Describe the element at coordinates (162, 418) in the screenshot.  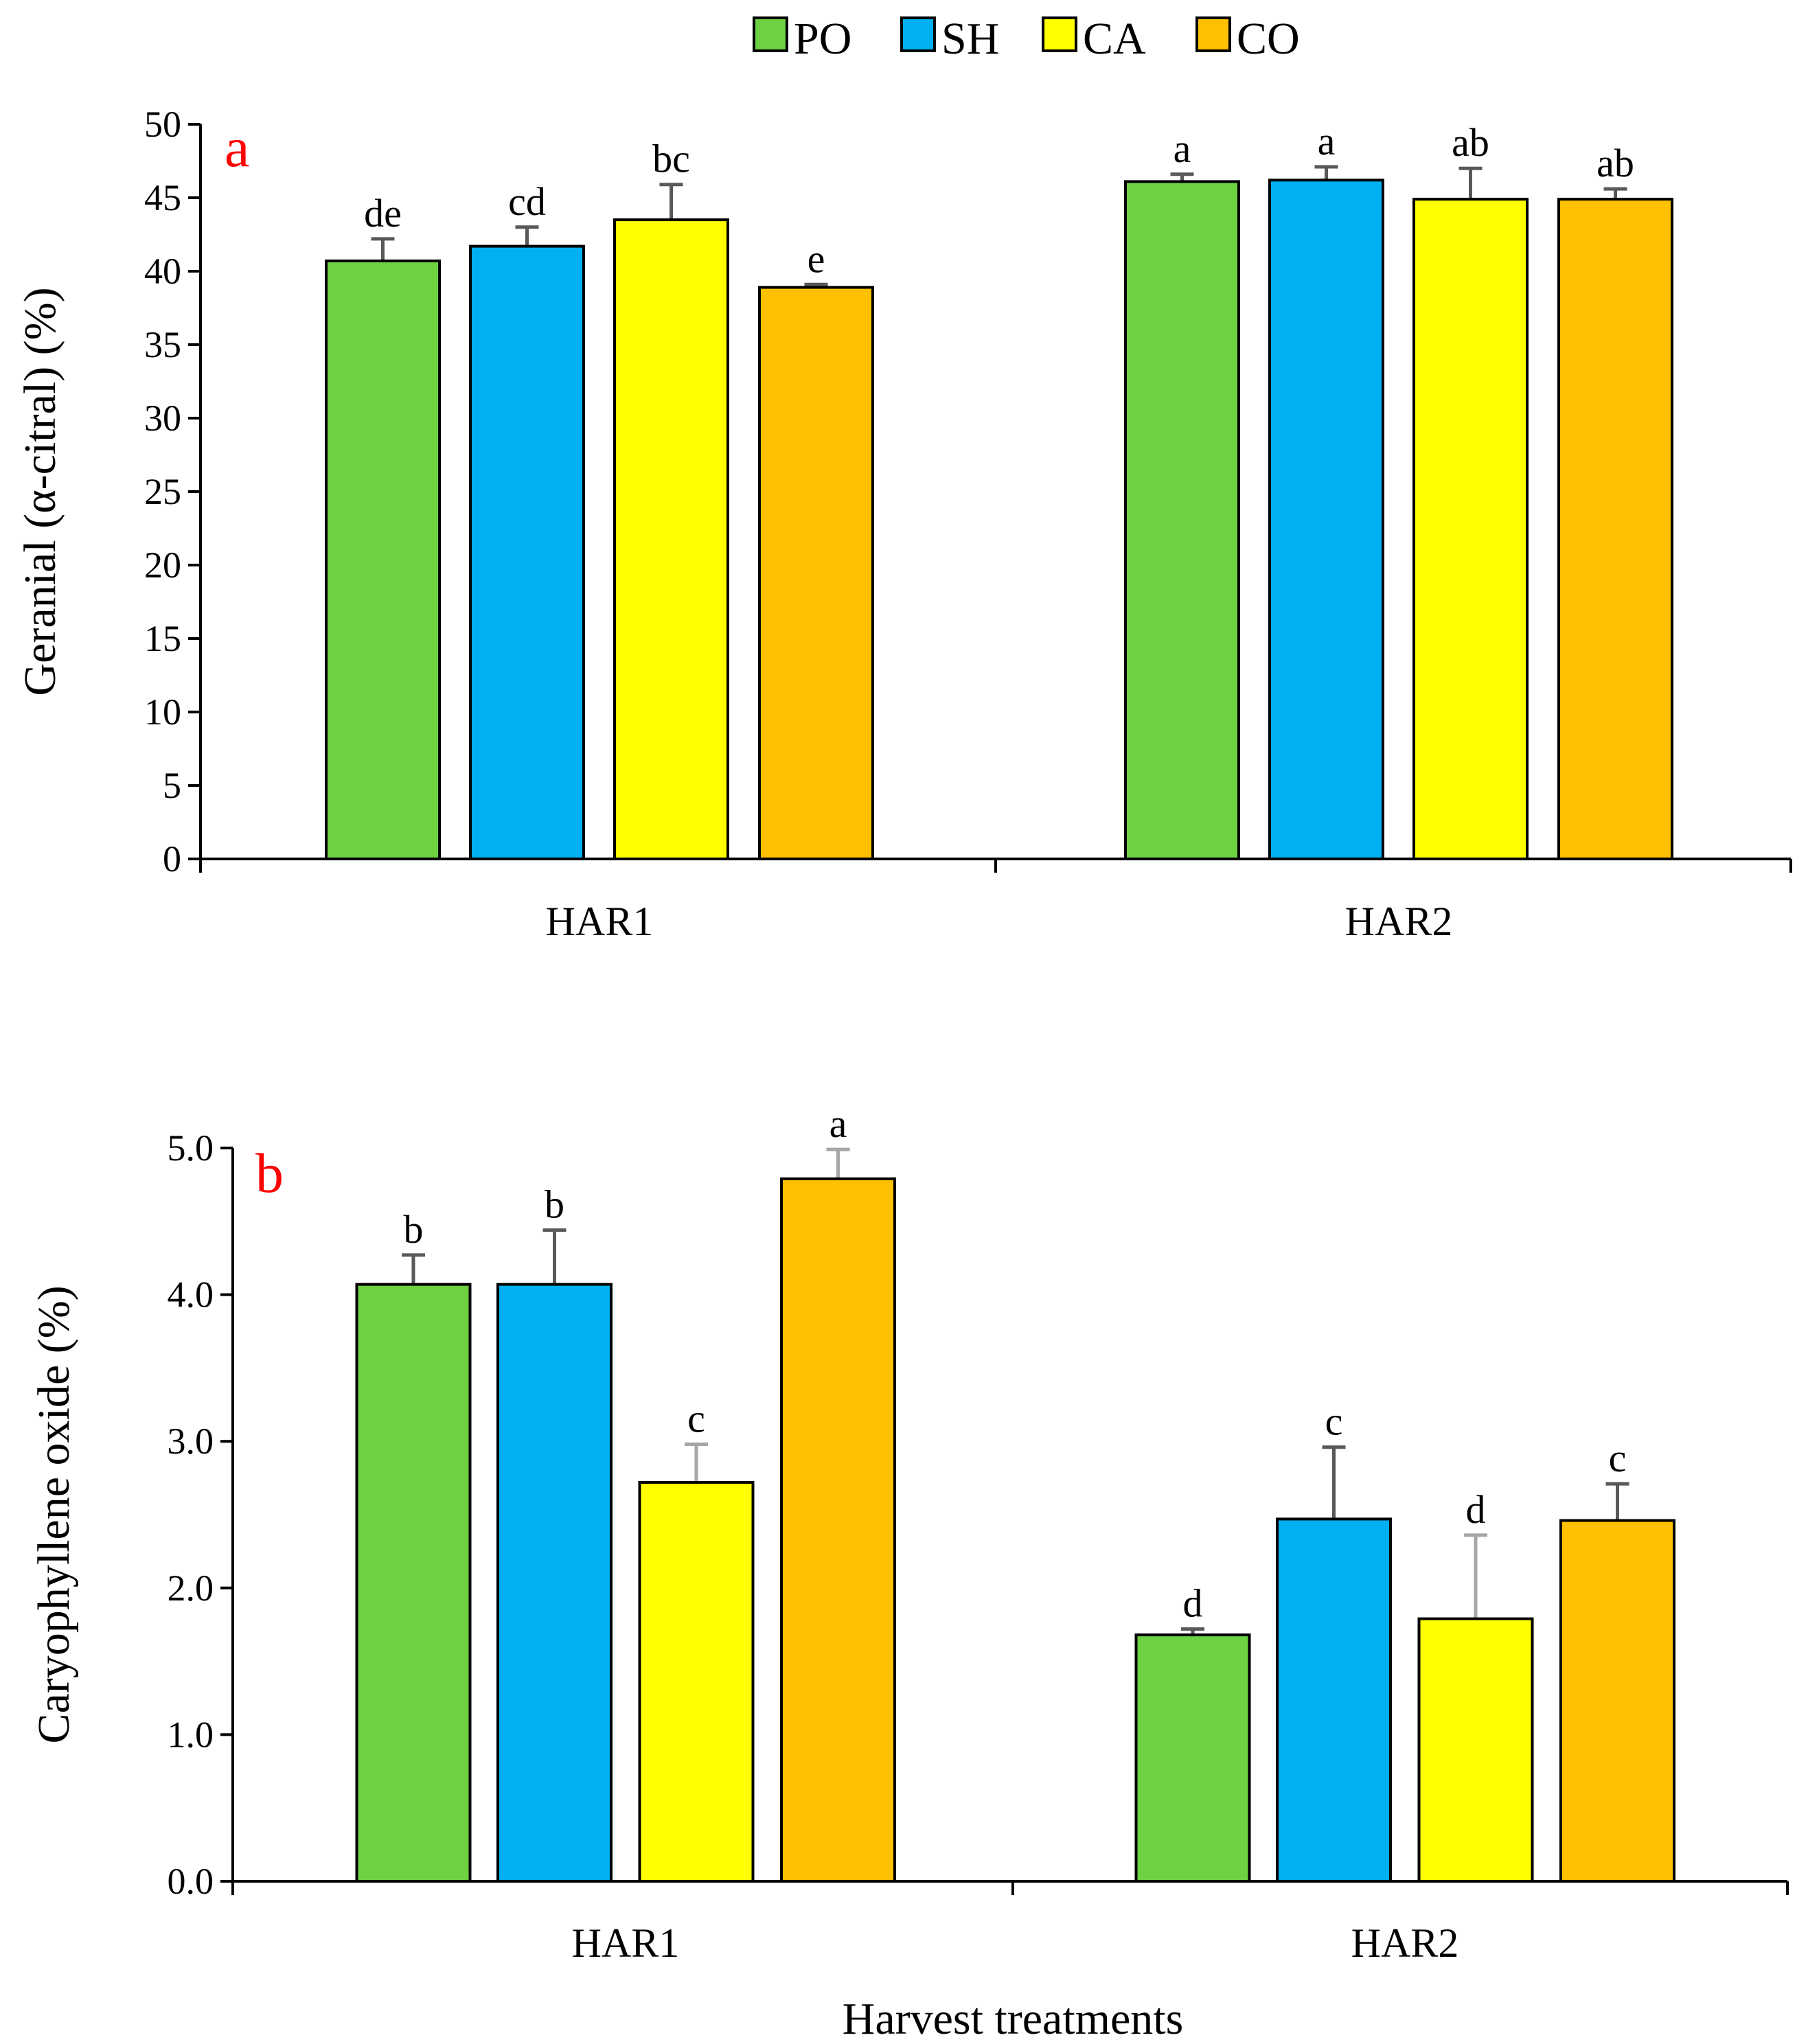
I see `y-tick-label: 30` at that location.